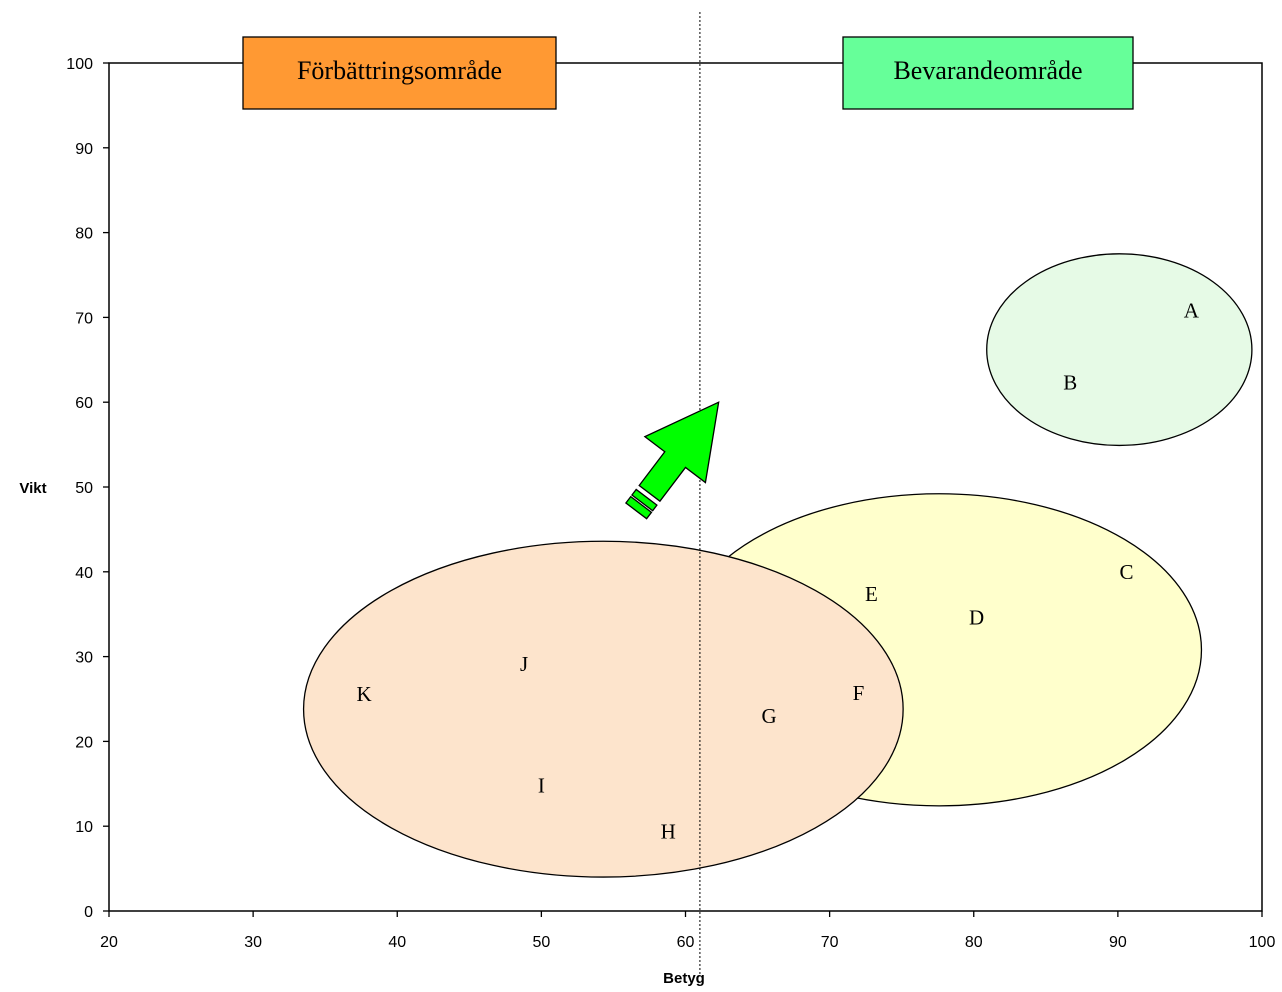 This screenshot has height=992, width=1282. What do you see at coordinates (84, 658) in the screenshot?
I see `y-tick-label-30: 30` at bounding box center [84, 658].